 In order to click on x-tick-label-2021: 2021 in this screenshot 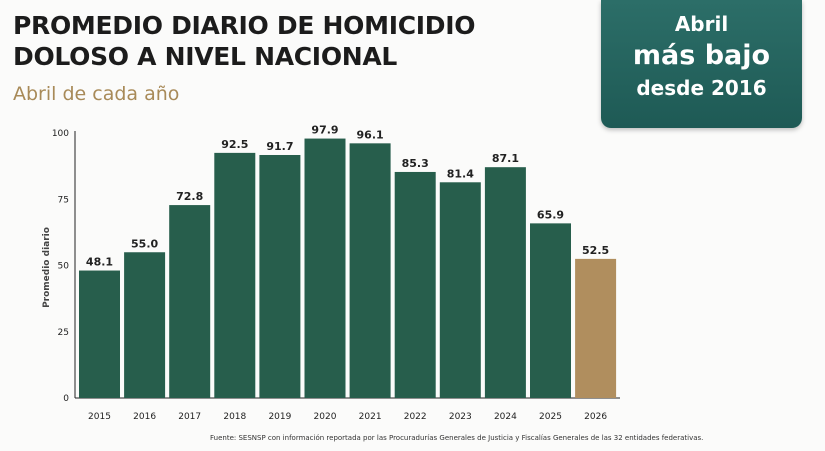, I will do `click(370, 417)`.